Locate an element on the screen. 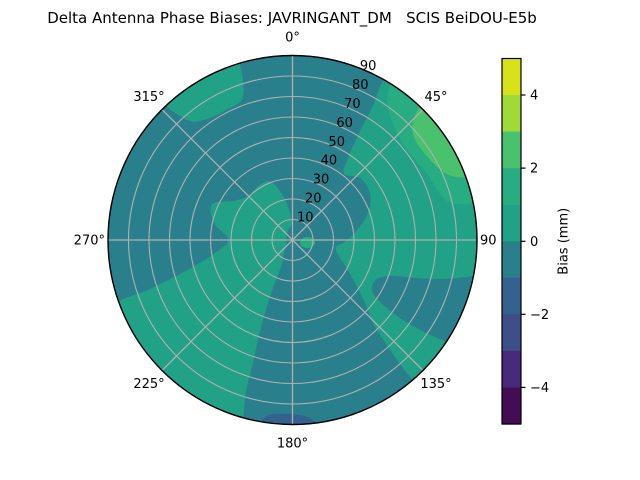 This screenshot has height=480, width=640. colorbar-tick-label: −4 is located at coordinates (539, 388).